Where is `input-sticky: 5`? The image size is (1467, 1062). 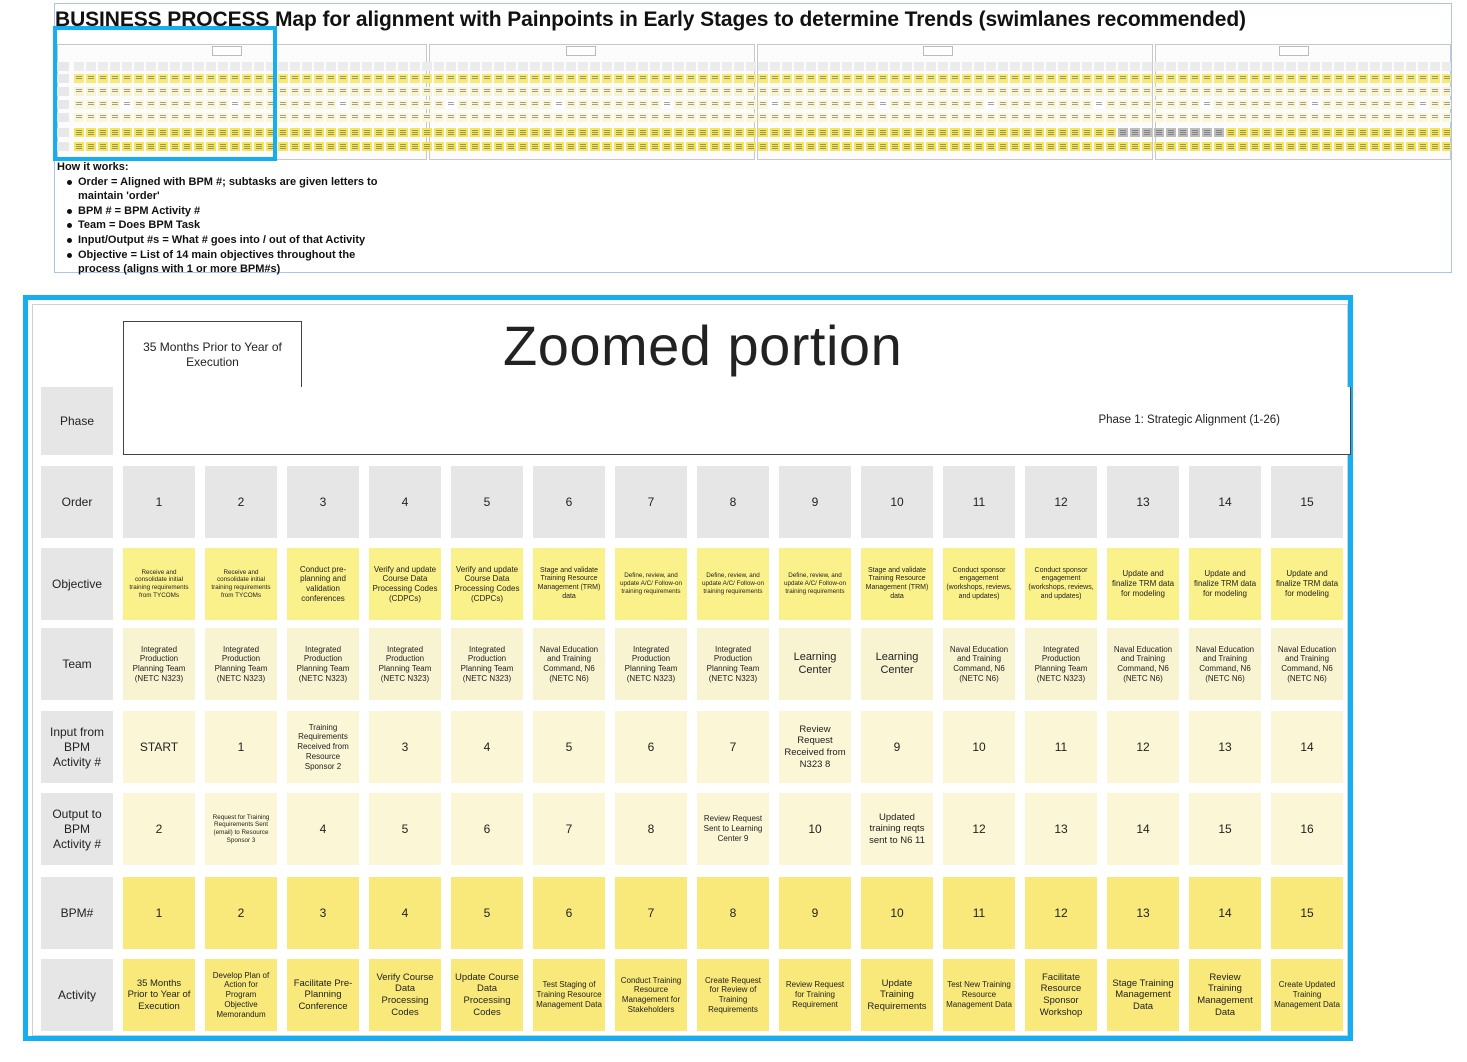
input-sticky: 5 is located at coordinates (569, 747).